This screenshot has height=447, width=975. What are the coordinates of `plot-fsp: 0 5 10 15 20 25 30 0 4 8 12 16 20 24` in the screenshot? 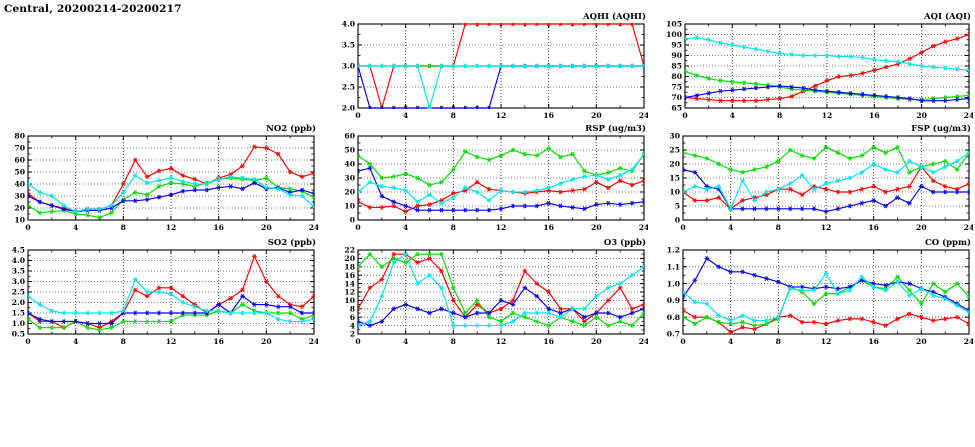 It's located at (821, 182).